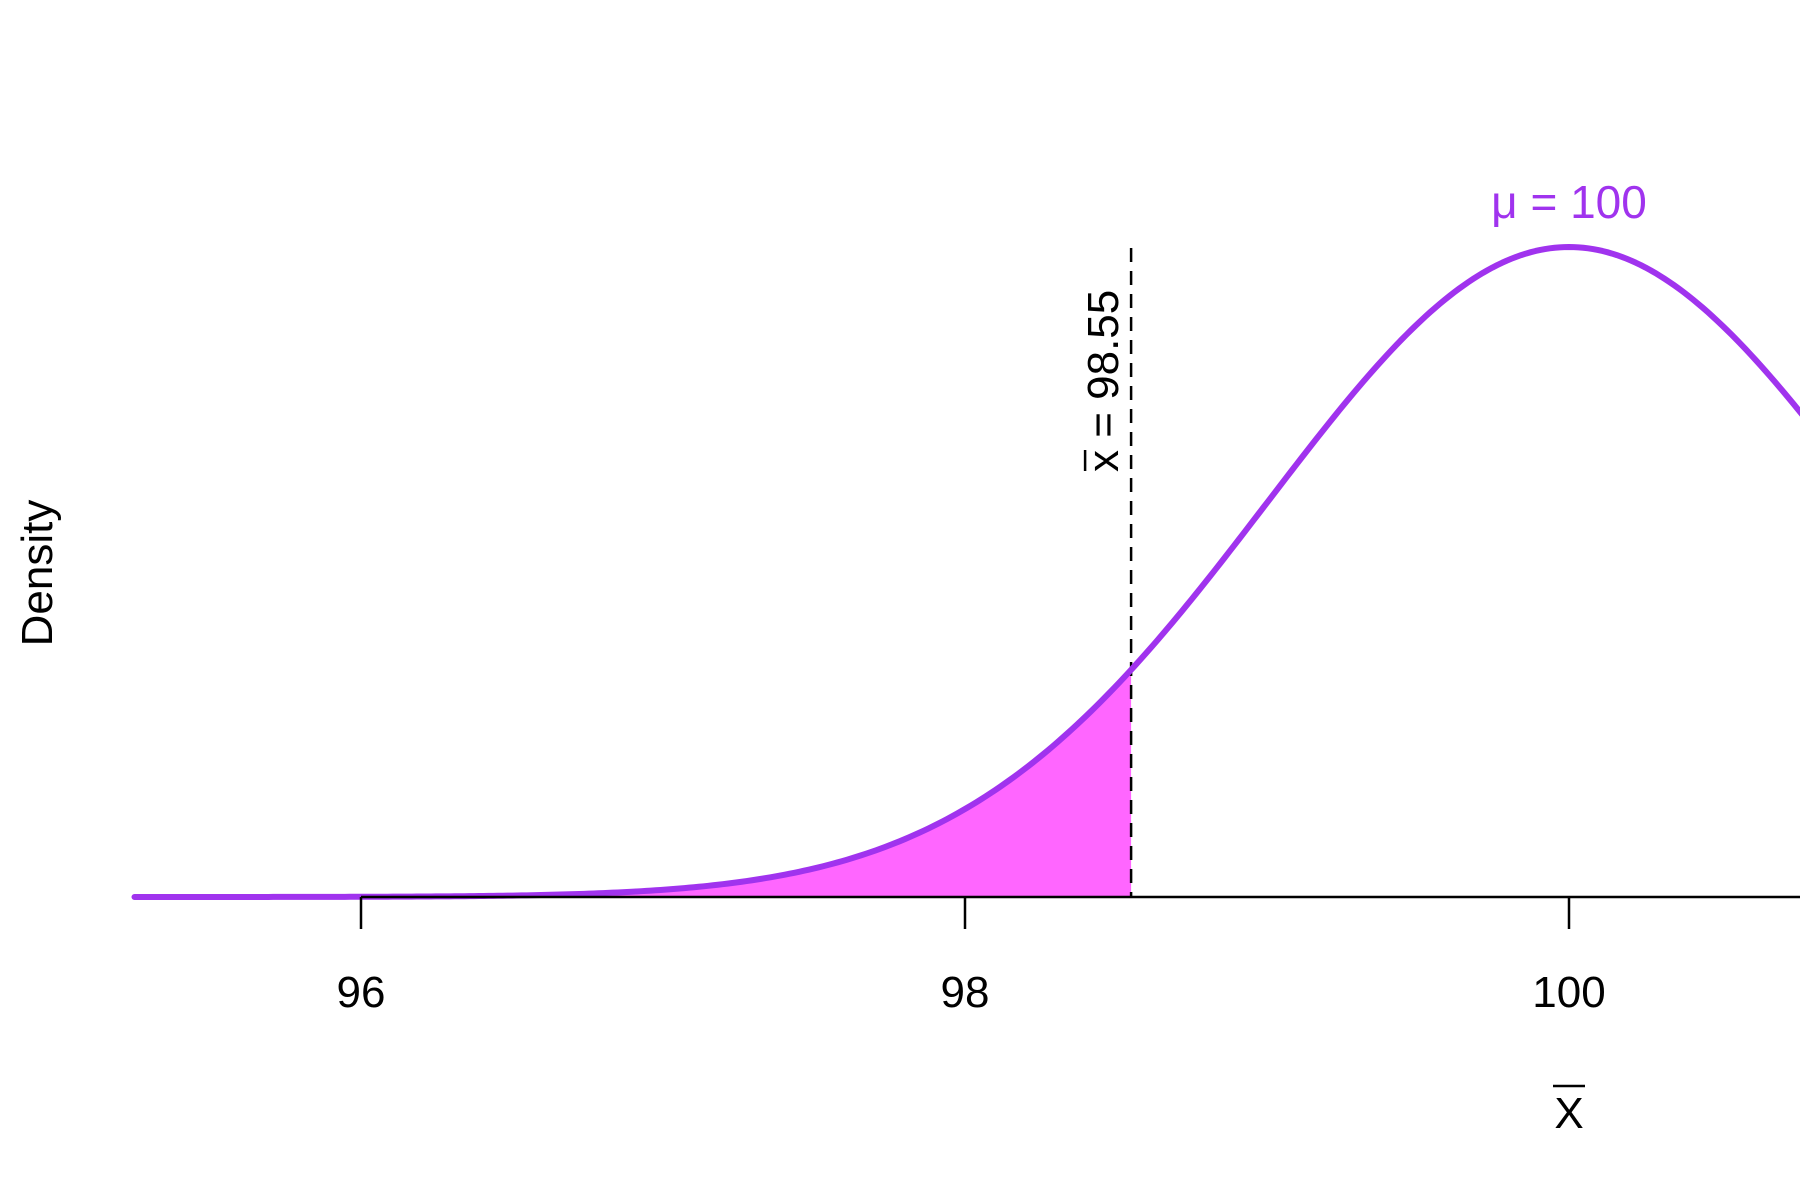 Image resolution: width=1800 pixels, height=1200 pixels. What do you see at coordinates (1131, 572) in the screenshot?
I see `reference-lines` at bounding box center [1131, 572].